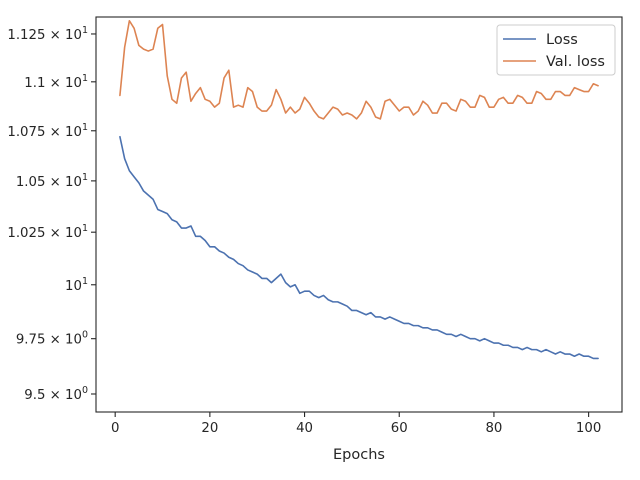  What do you see at coordinates (56, 394) in the screenshot?
I see `y-tick-label: 9.5 × 100` at bounding box center [56, 394].